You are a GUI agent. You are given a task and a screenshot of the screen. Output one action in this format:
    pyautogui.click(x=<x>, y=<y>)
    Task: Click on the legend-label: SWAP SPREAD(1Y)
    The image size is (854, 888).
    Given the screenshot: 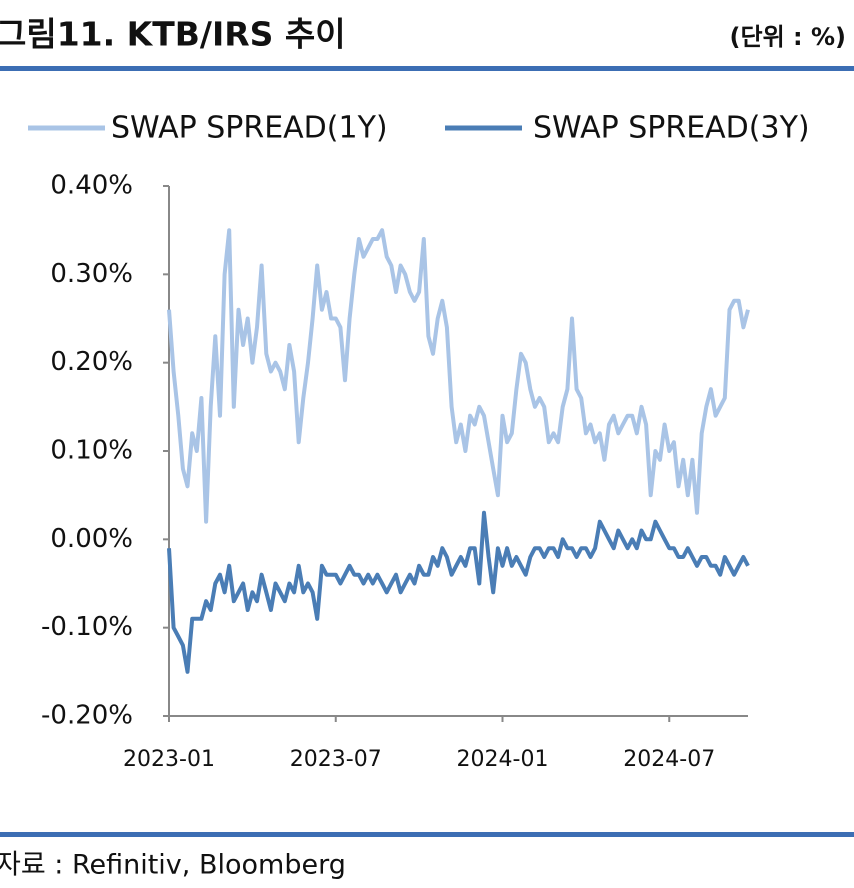 What is the action you would take?
    pyautogui.click(x=249, y=128)
    